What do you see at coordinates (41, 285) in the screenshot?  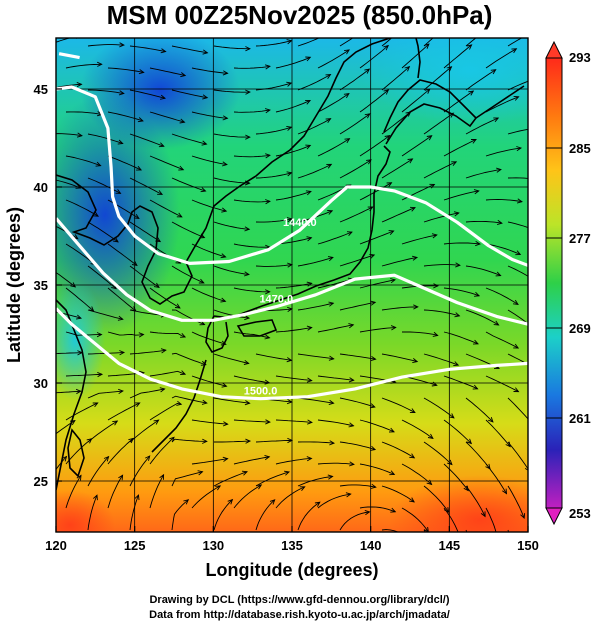 I see `y-tick-label: 35` at bounding box center [41, 285].